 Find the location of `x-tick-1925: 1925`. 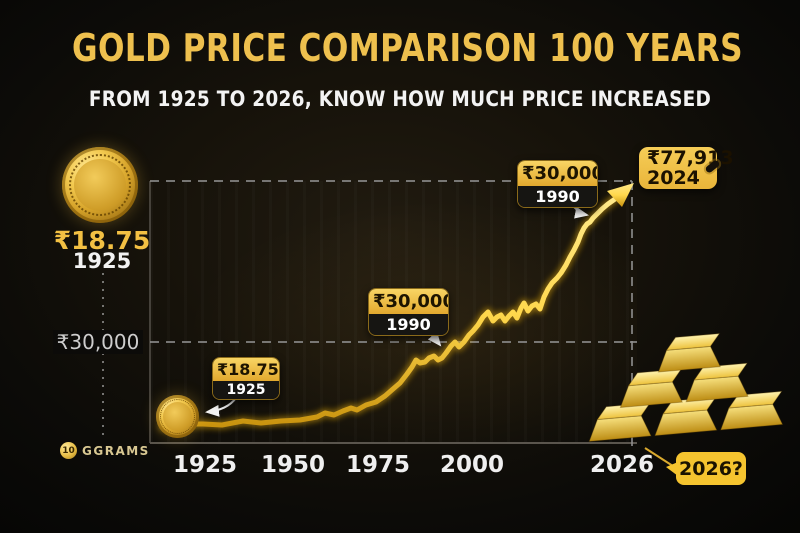

x-tick-1925: 1925 is located at coordinates (205, 465).